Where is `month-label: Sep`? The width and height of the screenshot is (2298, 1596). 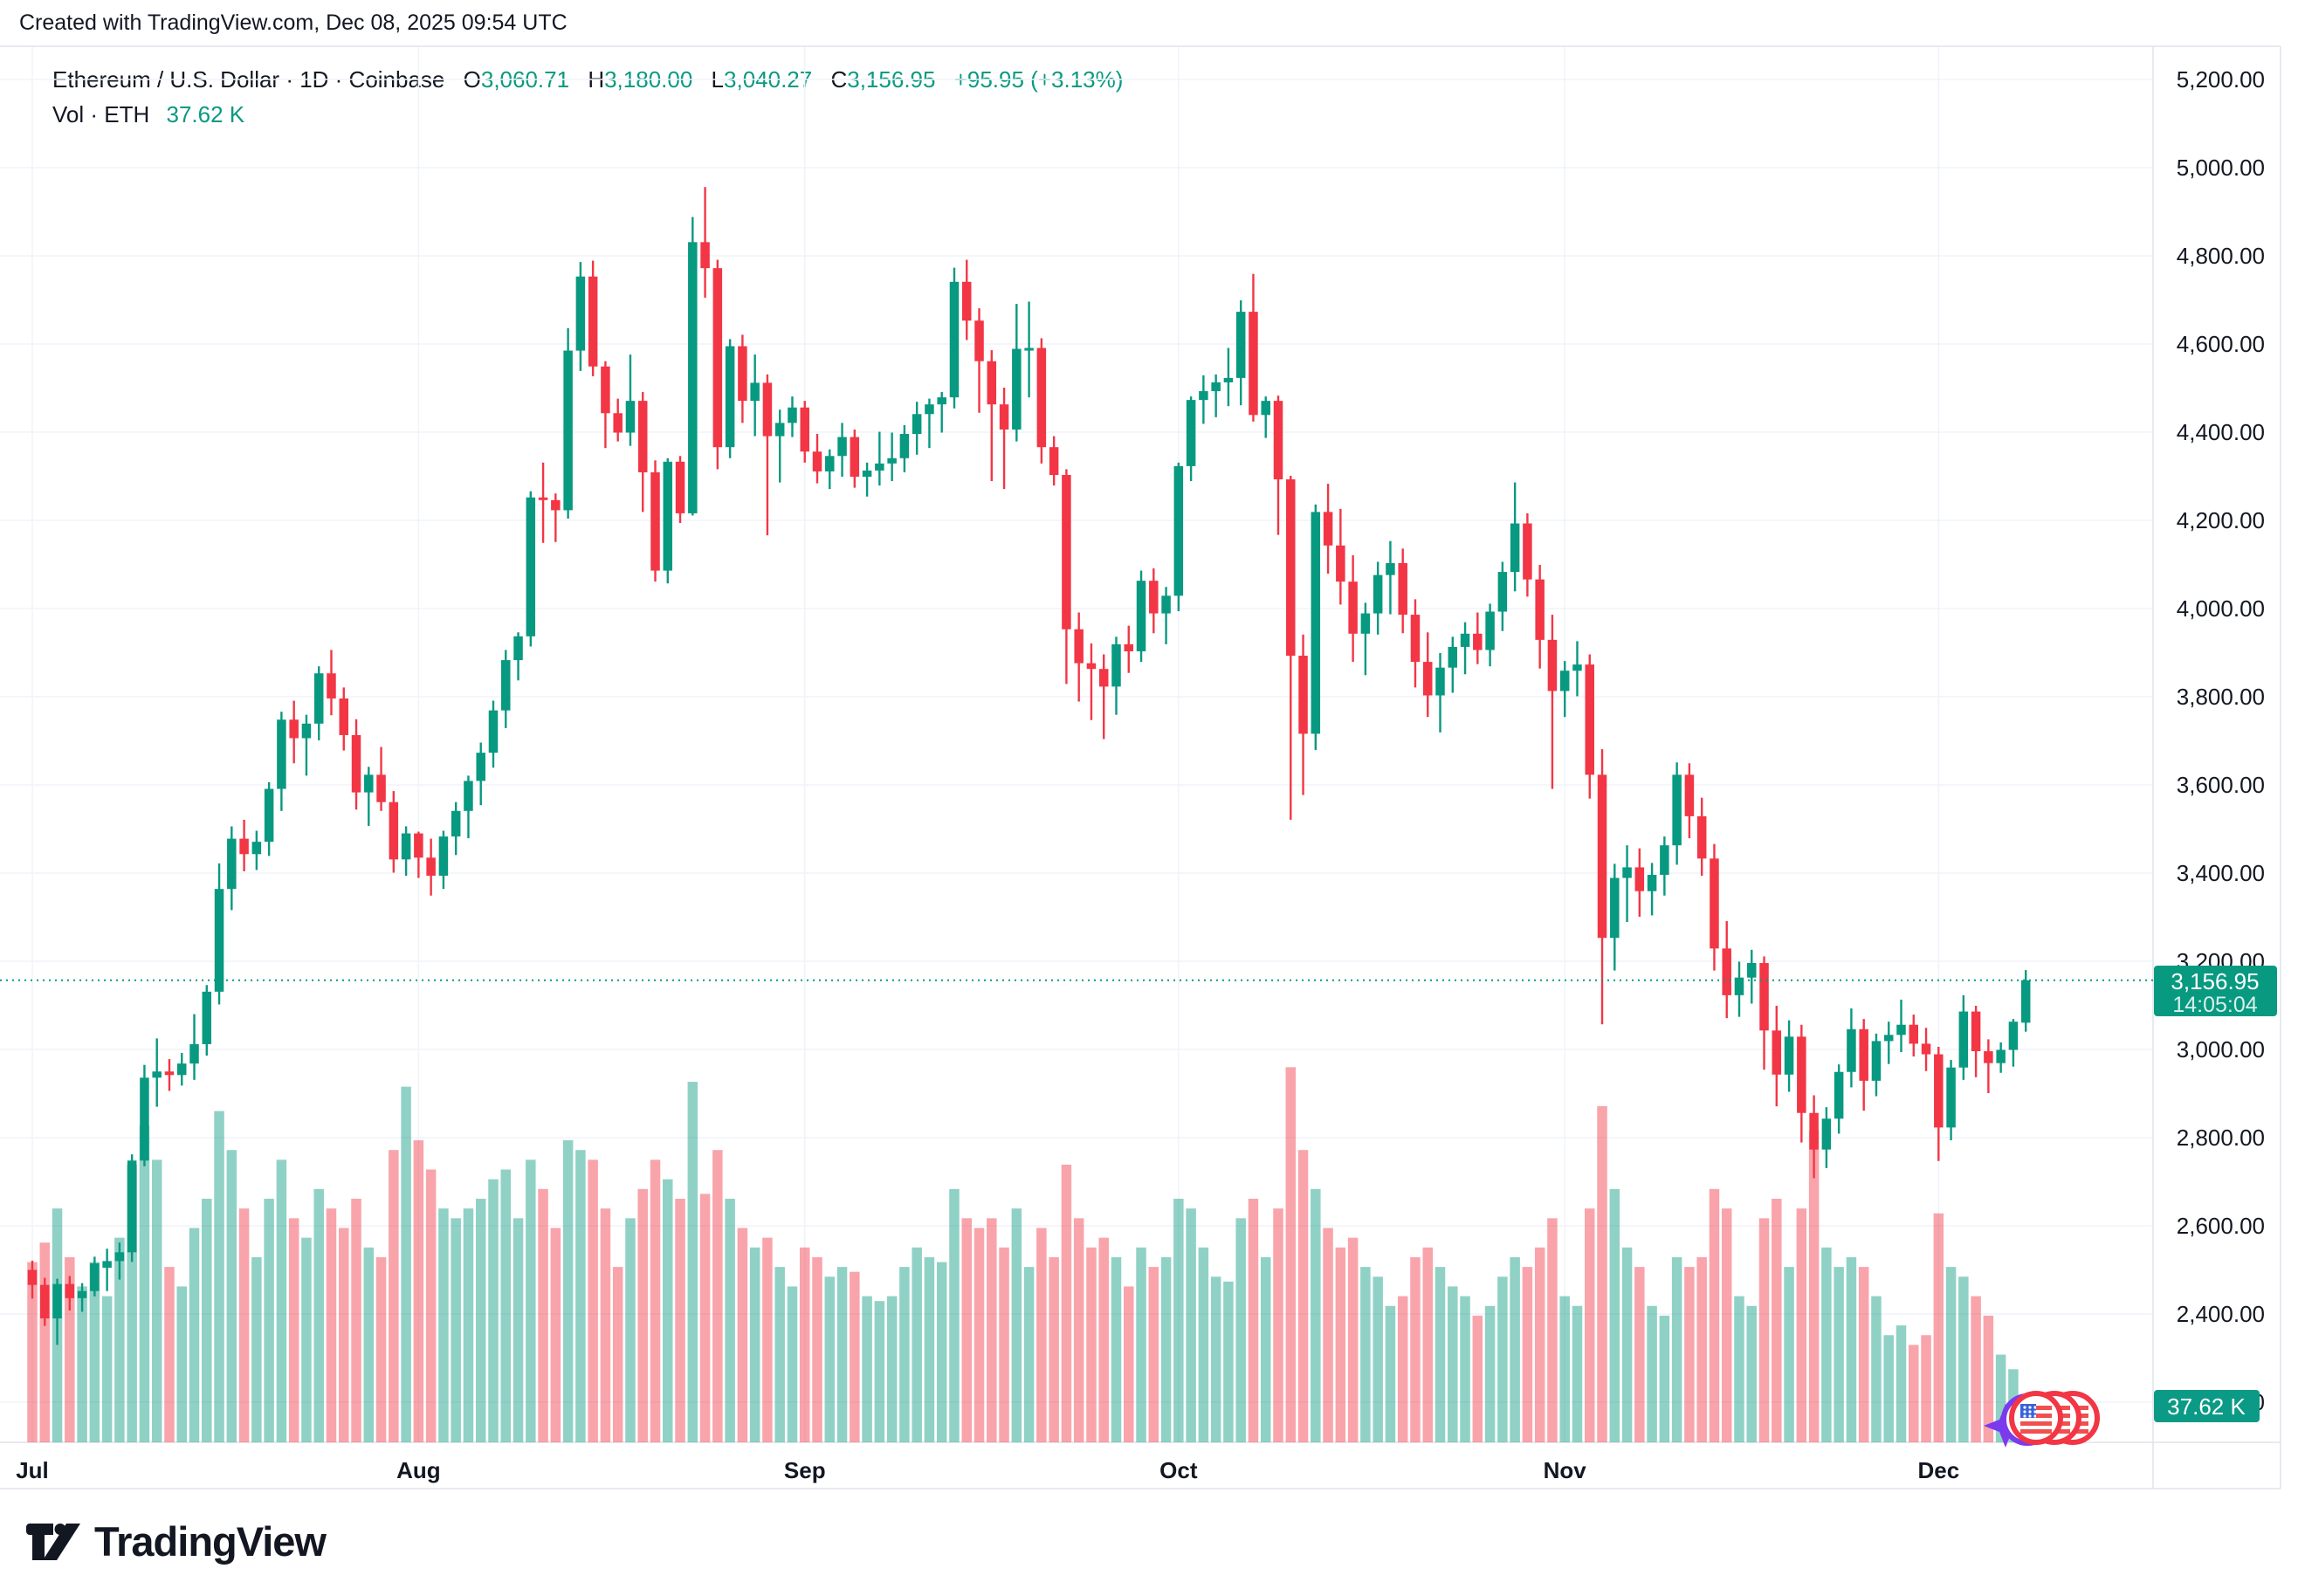 month-label: Sep is located at coordinates (805, 1470).